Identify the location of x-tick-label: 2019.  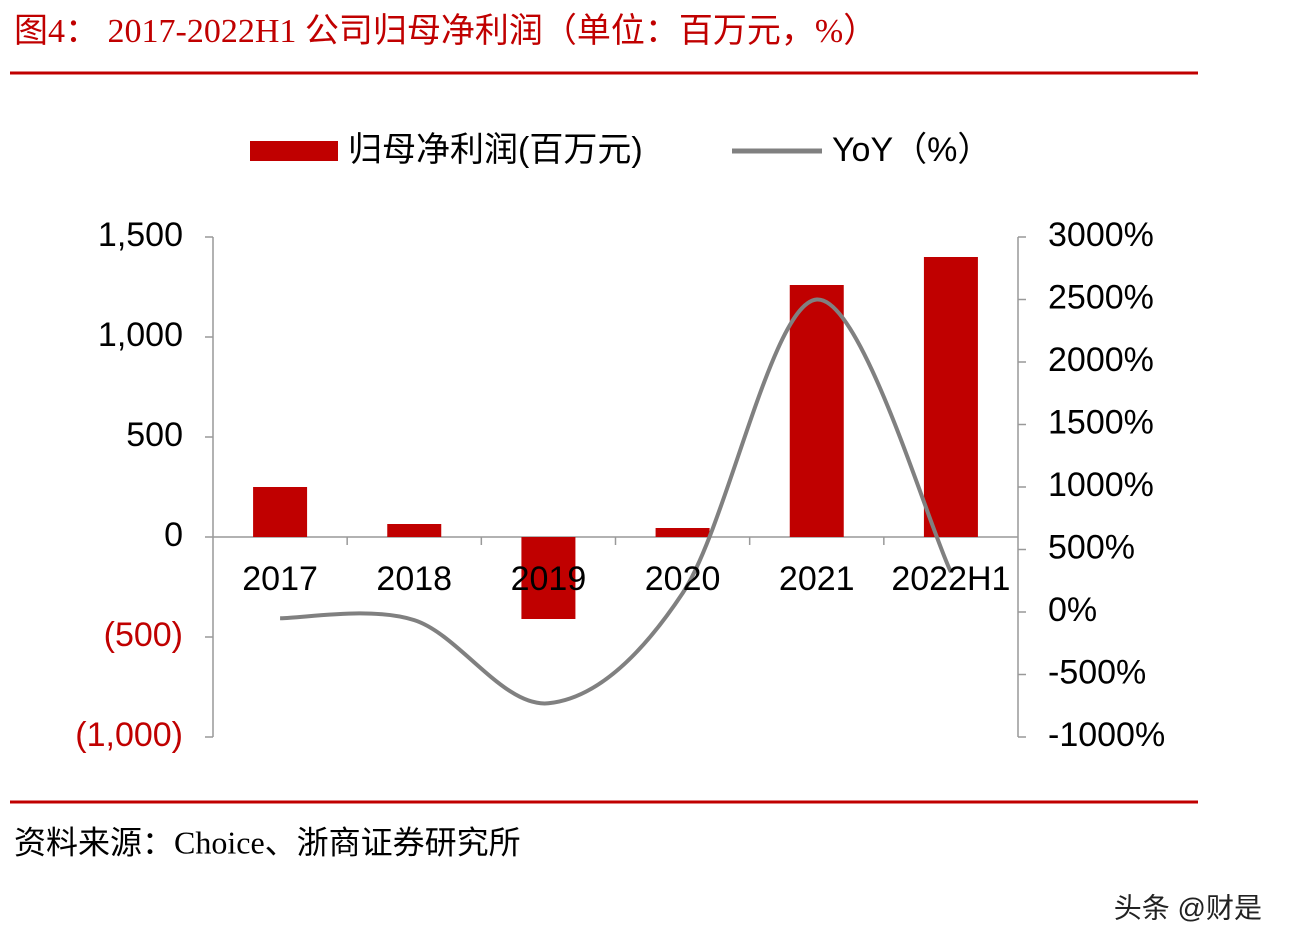
(549, 579).